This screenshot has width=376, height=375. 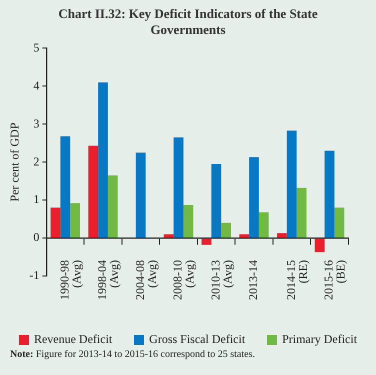 I want to click on x-tick-label: 2008-10 (Avg), so click(x=183, y=280).